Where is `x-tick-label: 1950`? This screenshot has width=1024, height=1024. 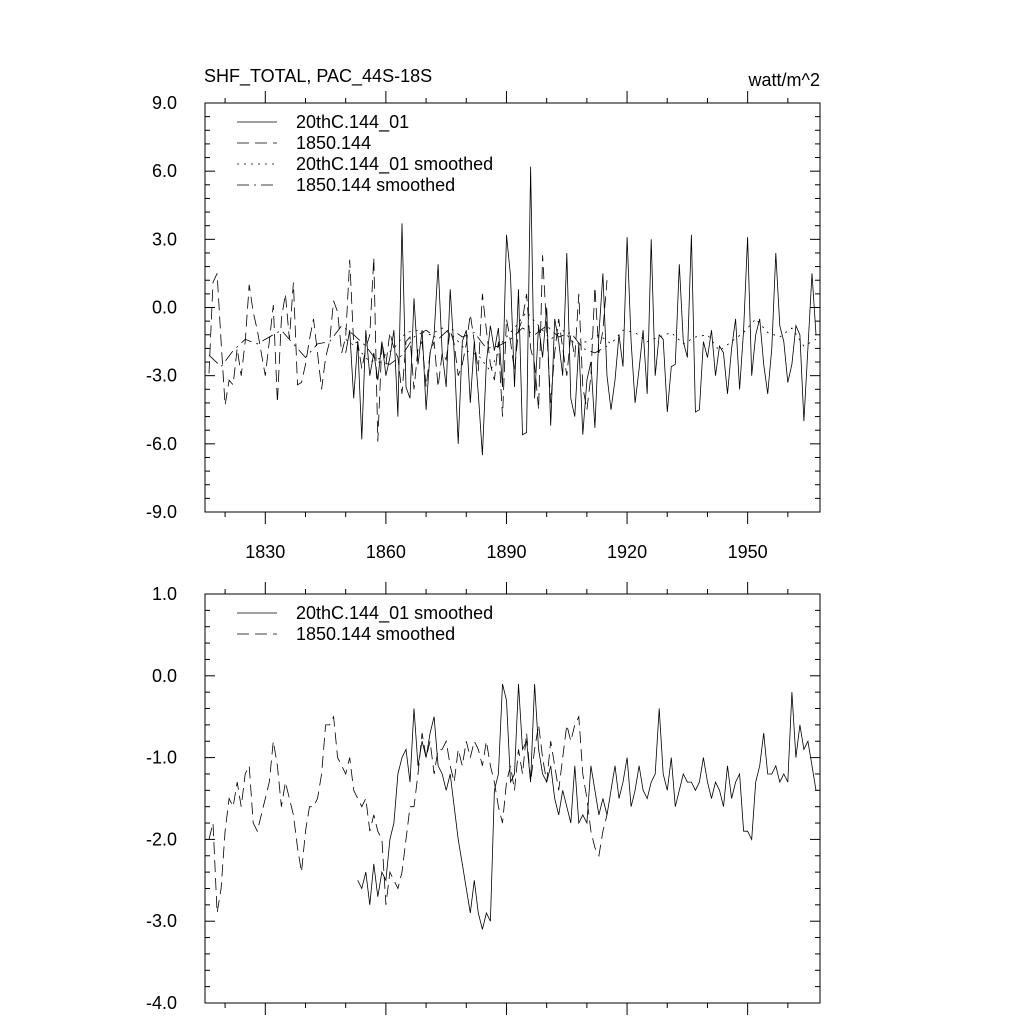
x-tick-label: 1950 is located at coordinates (748, 552).